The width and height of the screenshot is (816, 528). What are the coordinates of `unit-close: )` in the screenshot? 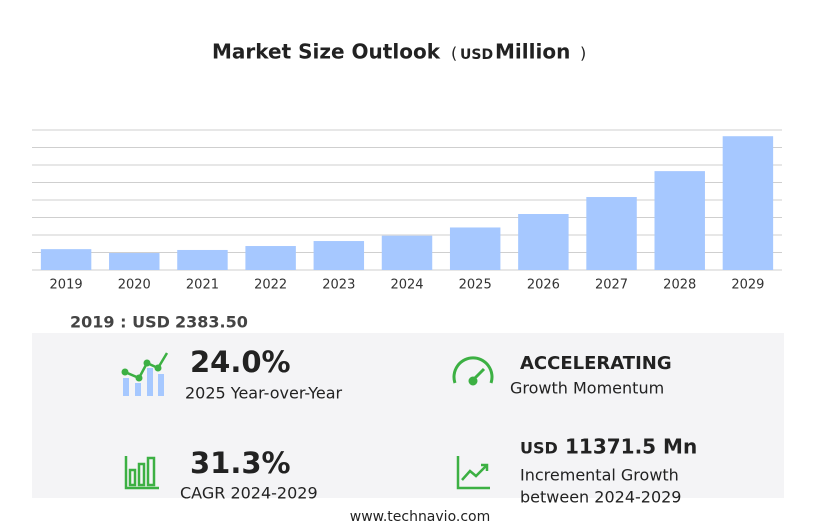 It's located at (583, 53).